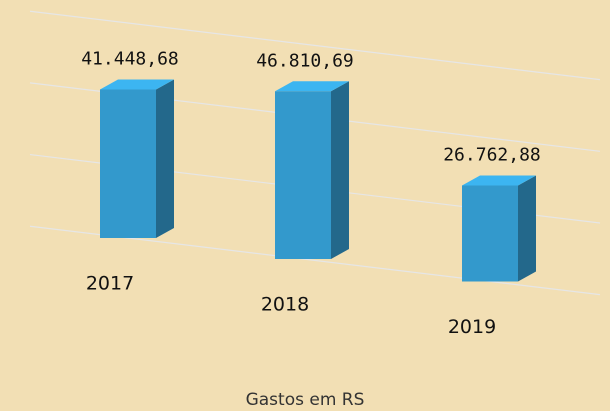 The height and width of the screenshot is (411, 610). What do you see at coordinates (472, 327) in the screenshot?
I see `x-tick-label: 2019` at bounding box center [472, 327].